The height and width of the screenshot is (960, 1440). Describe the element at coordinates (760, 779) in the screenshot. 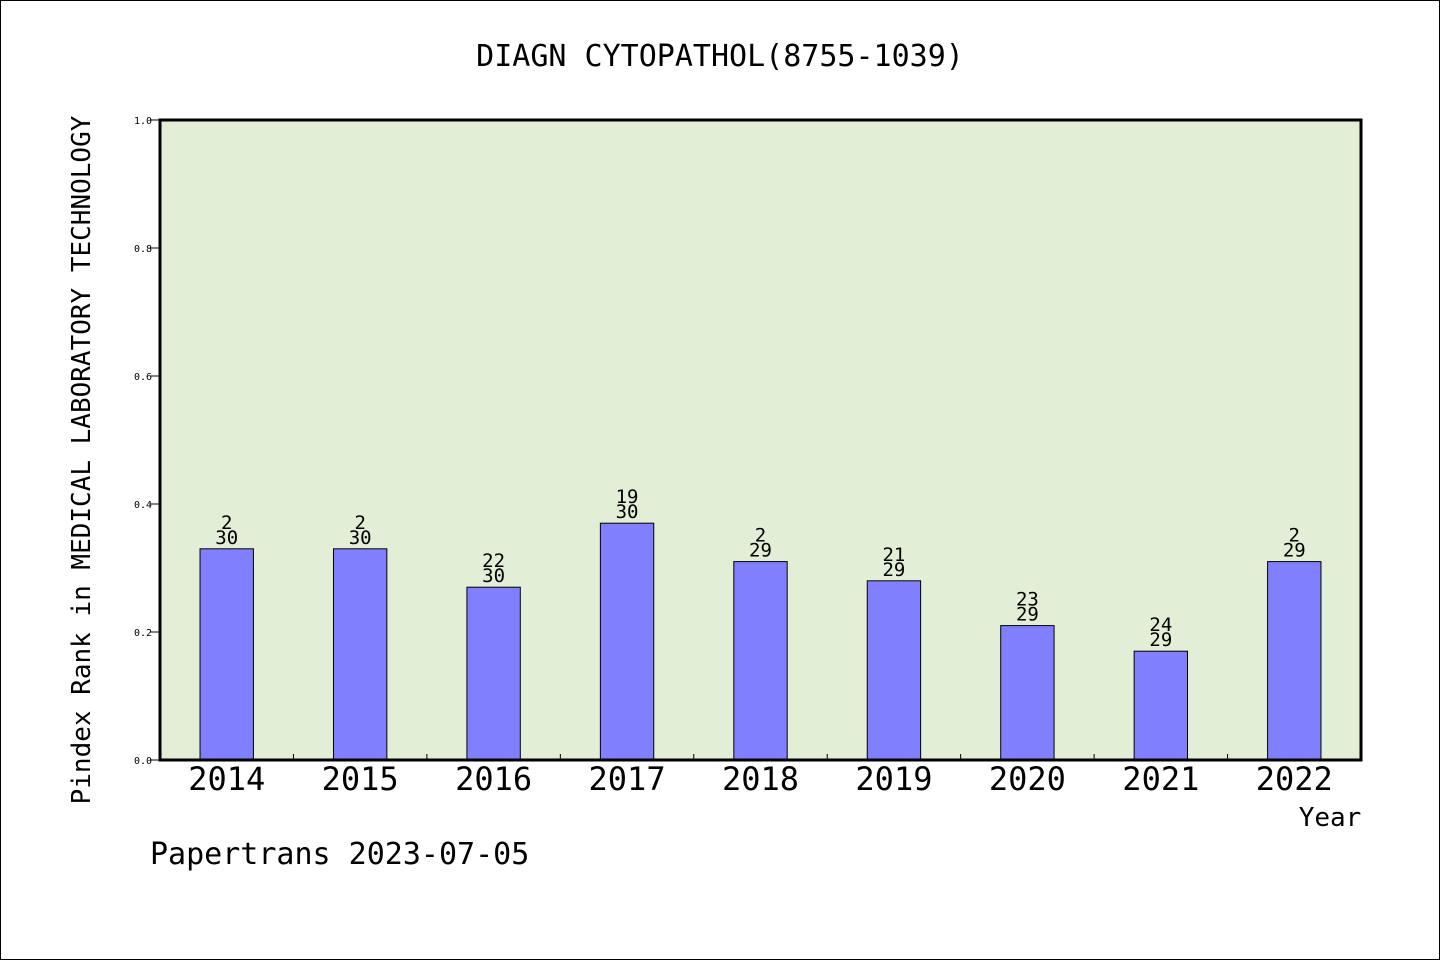

I see `x-tick-label: 2018` at that location.